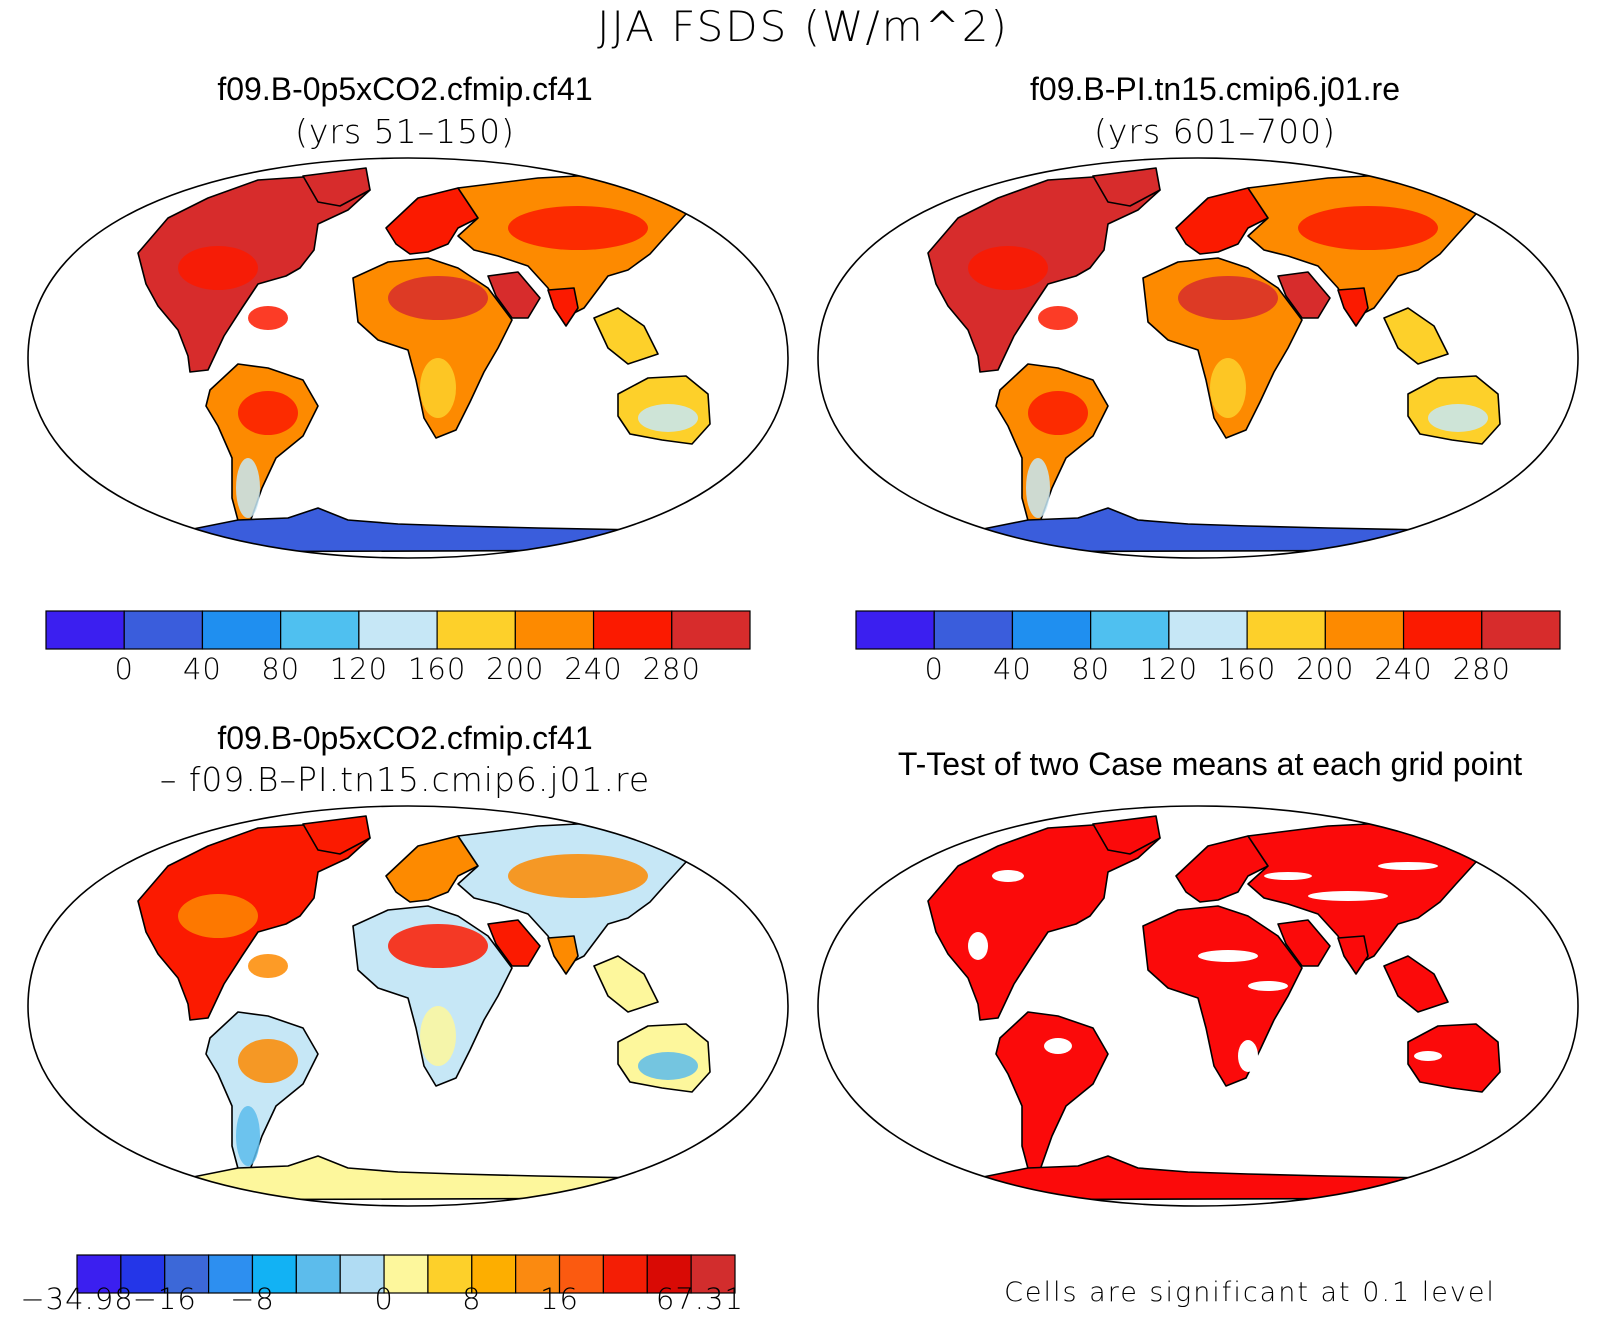 This screenshot has width=1606, height=1327. I want to click on colorbar-tick-label: −8, so click(252, 1299).